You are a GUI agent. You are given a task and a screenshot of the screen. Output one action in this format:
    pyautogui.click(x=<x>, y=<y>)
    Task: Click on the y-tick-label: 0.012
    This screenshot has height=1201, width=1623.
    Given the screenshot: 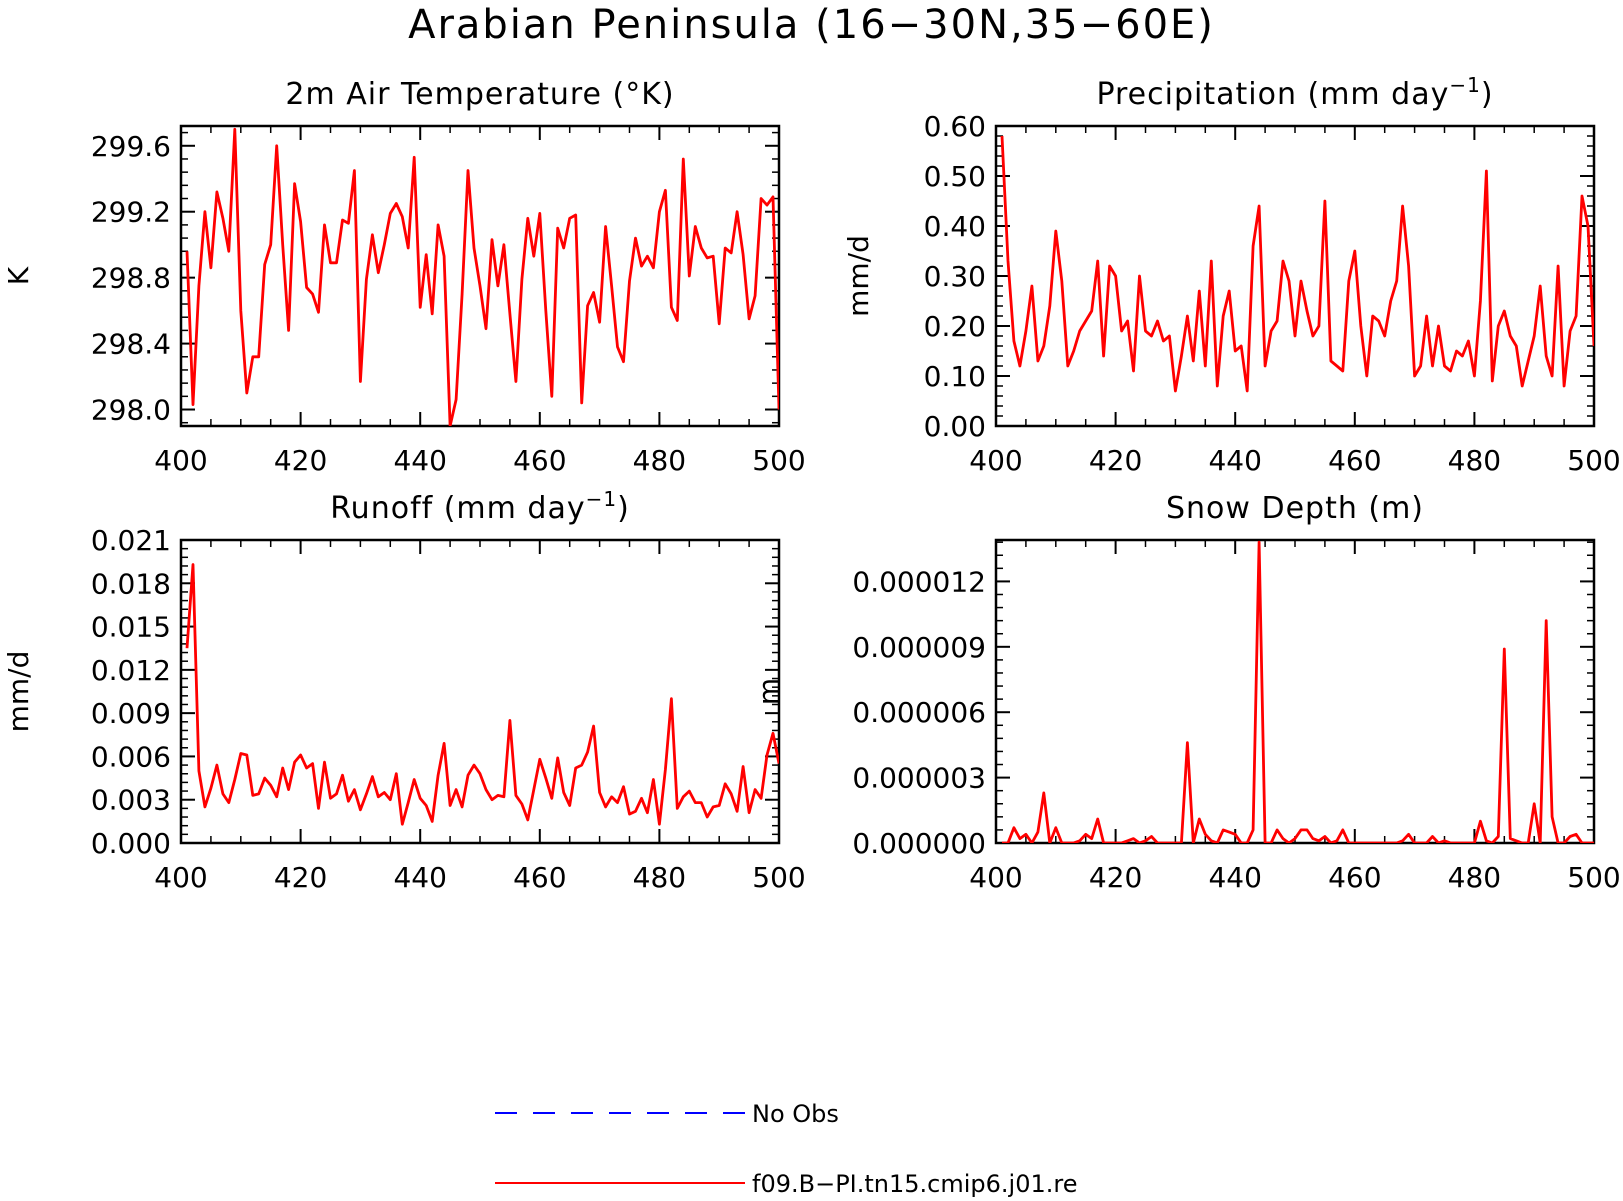 What is the action you would take?
    pyautogui.click(x=131, y=670)
    